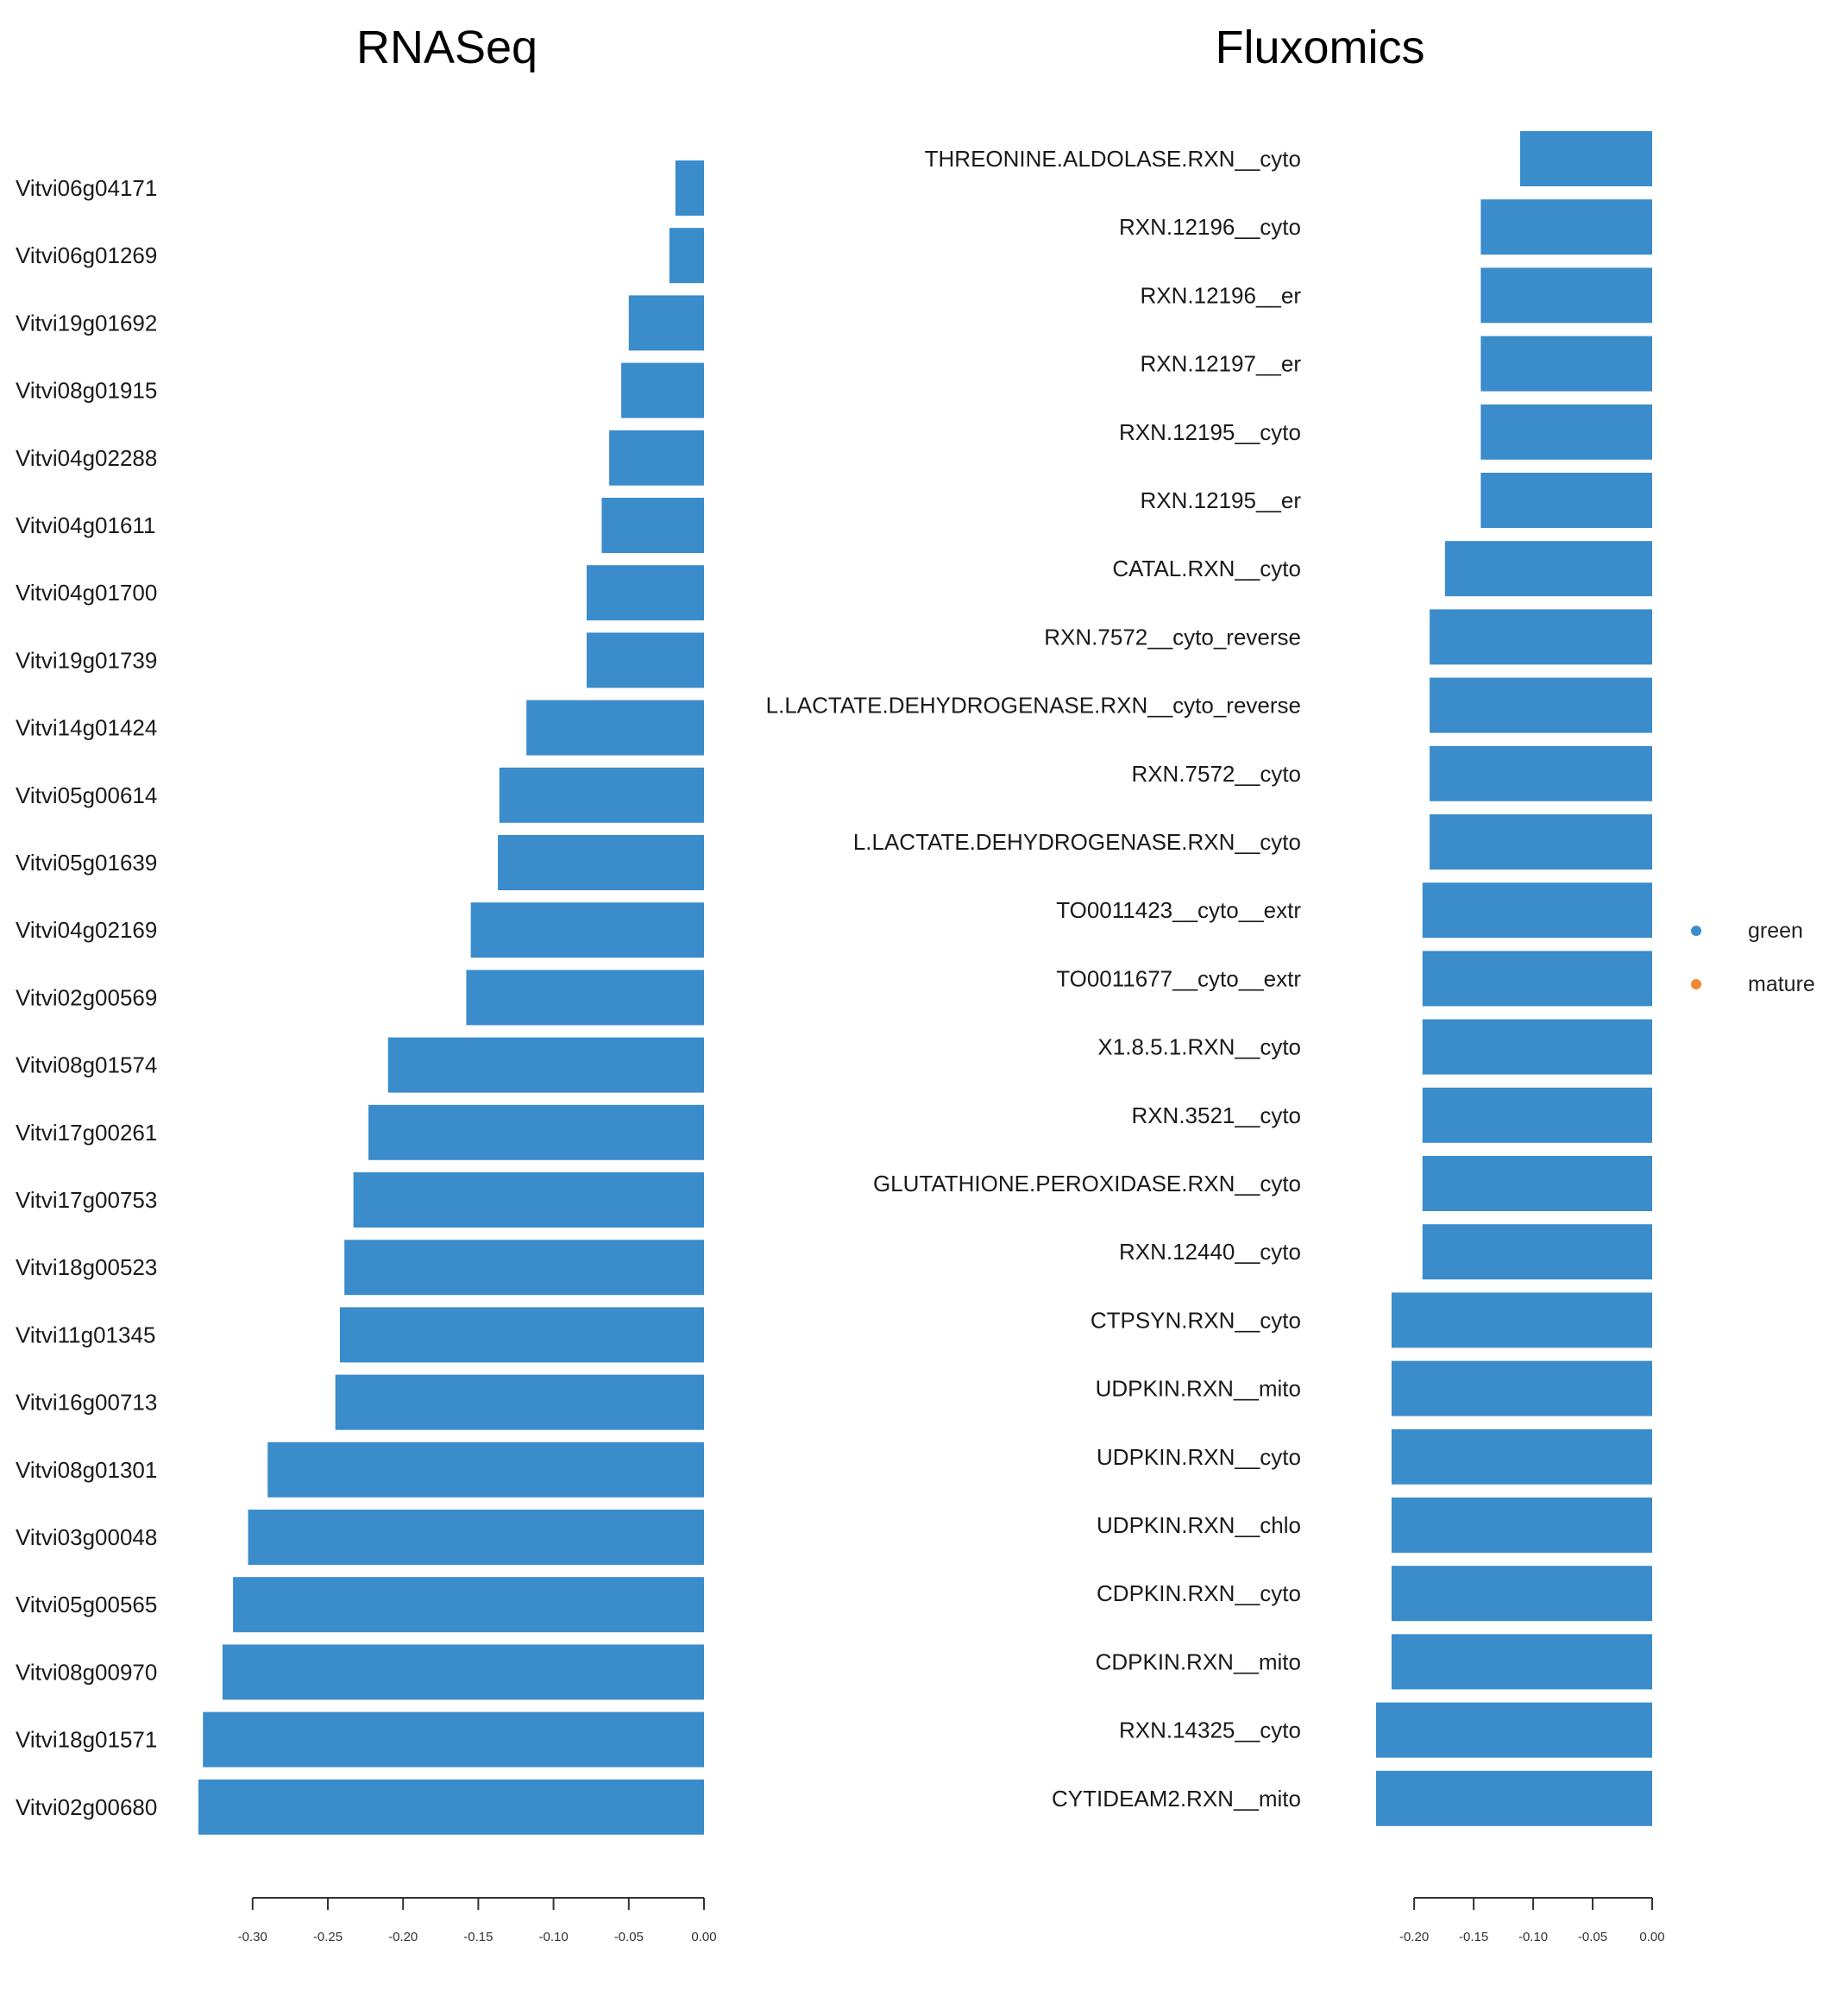  Describe the element at coordinates (87, 1200) in the screenshot. I see `rnaseq-category-label: Vitvi17g00753` at that location.